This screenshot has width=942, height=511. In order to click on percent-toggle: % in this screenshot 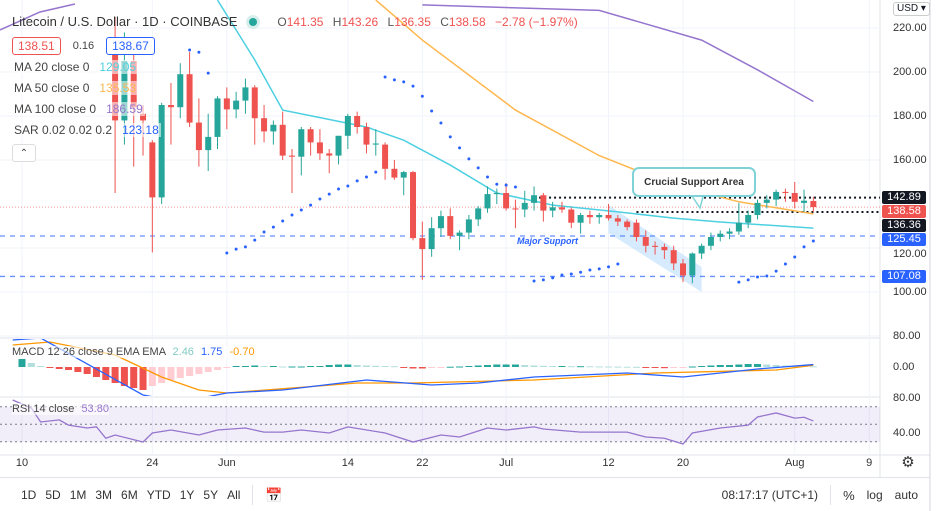, I will do `click(849, 495)`.